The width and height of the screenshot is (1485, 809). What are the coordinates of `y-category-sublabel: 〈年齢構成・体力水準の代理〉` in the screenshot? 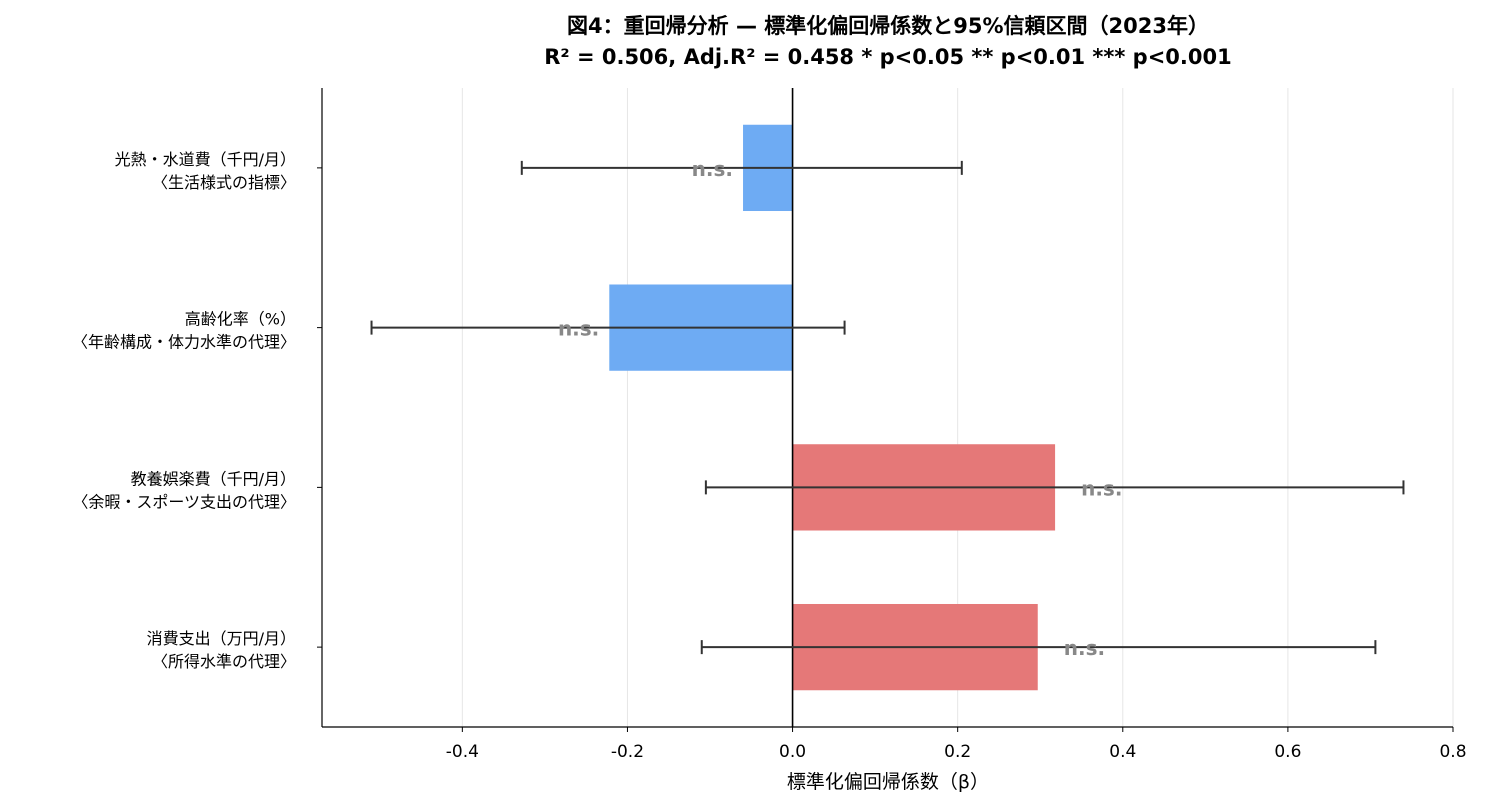 It's located at (184, 342).